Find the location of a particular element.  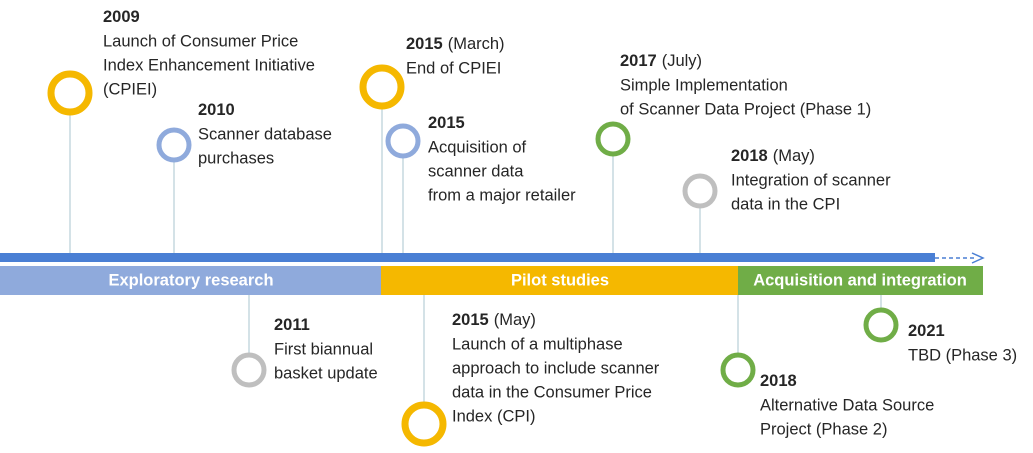

event-description: First biannual is located at coordinates (323, 349).